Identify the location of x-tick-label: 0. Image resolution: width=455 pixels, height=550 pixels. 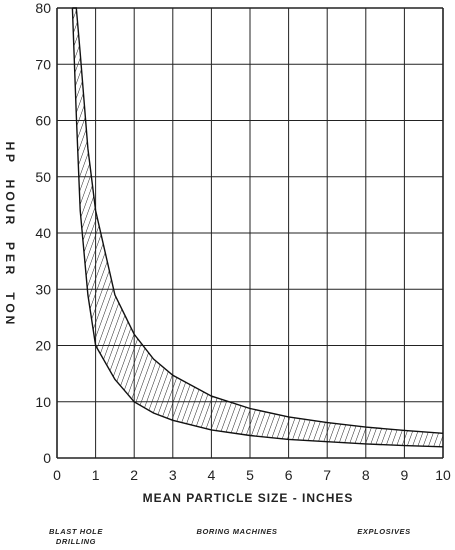
(57, 475).